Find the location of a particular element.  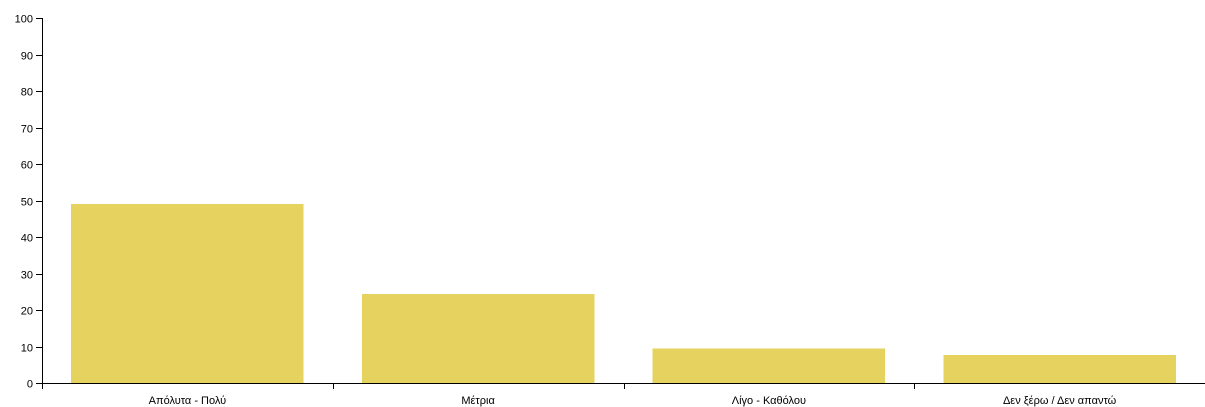

x-tick-label-0: Απόλυτα - Πολύ is located at coordinates (188, 401).